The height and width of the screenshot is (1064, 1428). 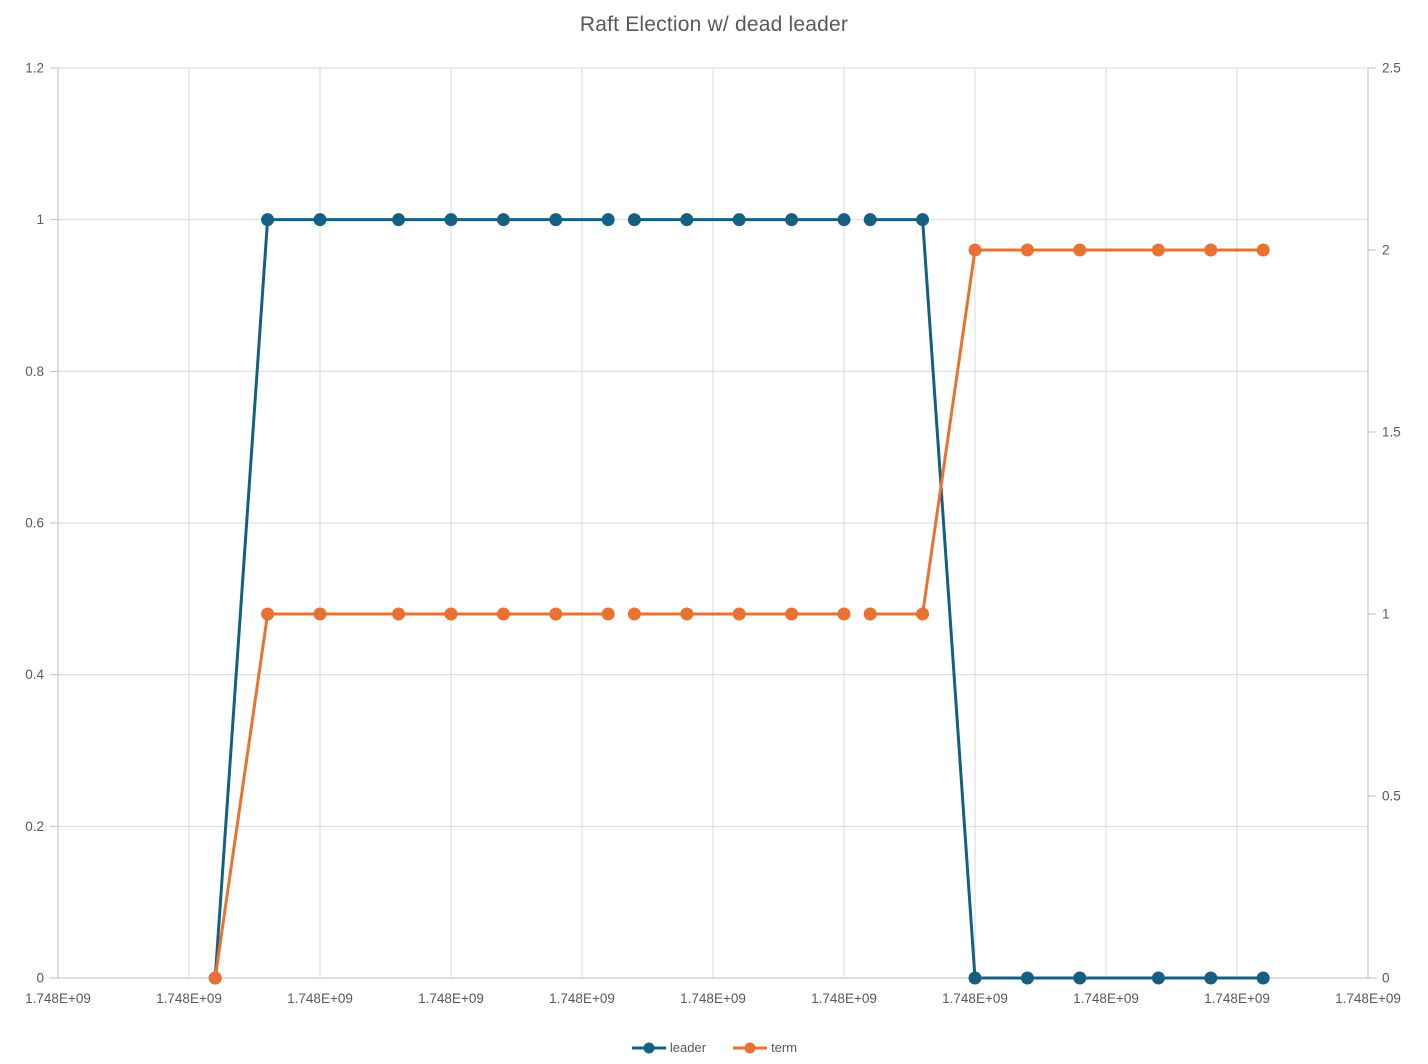 I want to click on y-right-tick-label: 1.5, so click(x=1391, y=432).